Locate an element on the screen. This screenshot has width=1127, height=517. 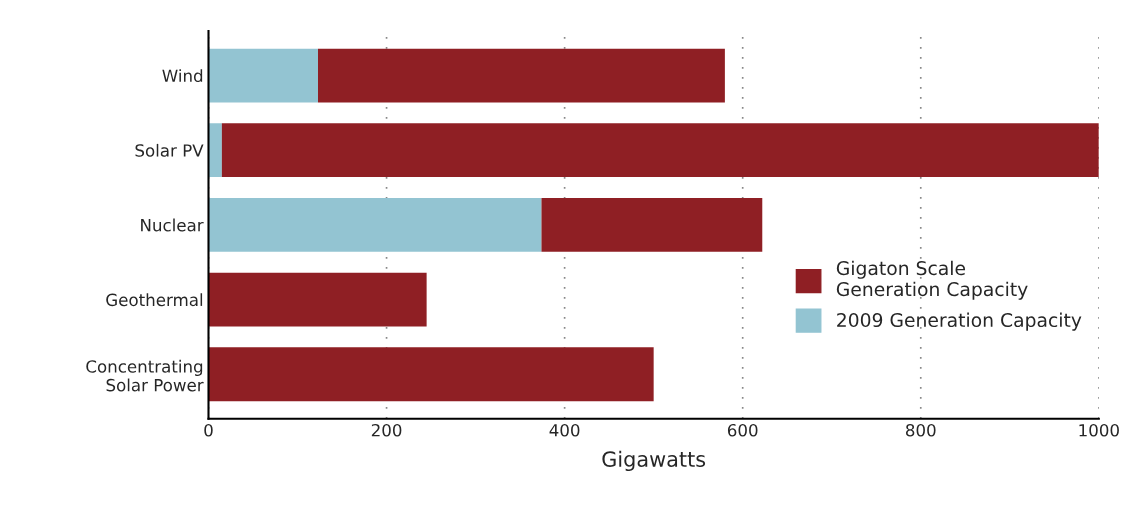
y-tick-label: Nuclear is located at coordinates (172, 225).